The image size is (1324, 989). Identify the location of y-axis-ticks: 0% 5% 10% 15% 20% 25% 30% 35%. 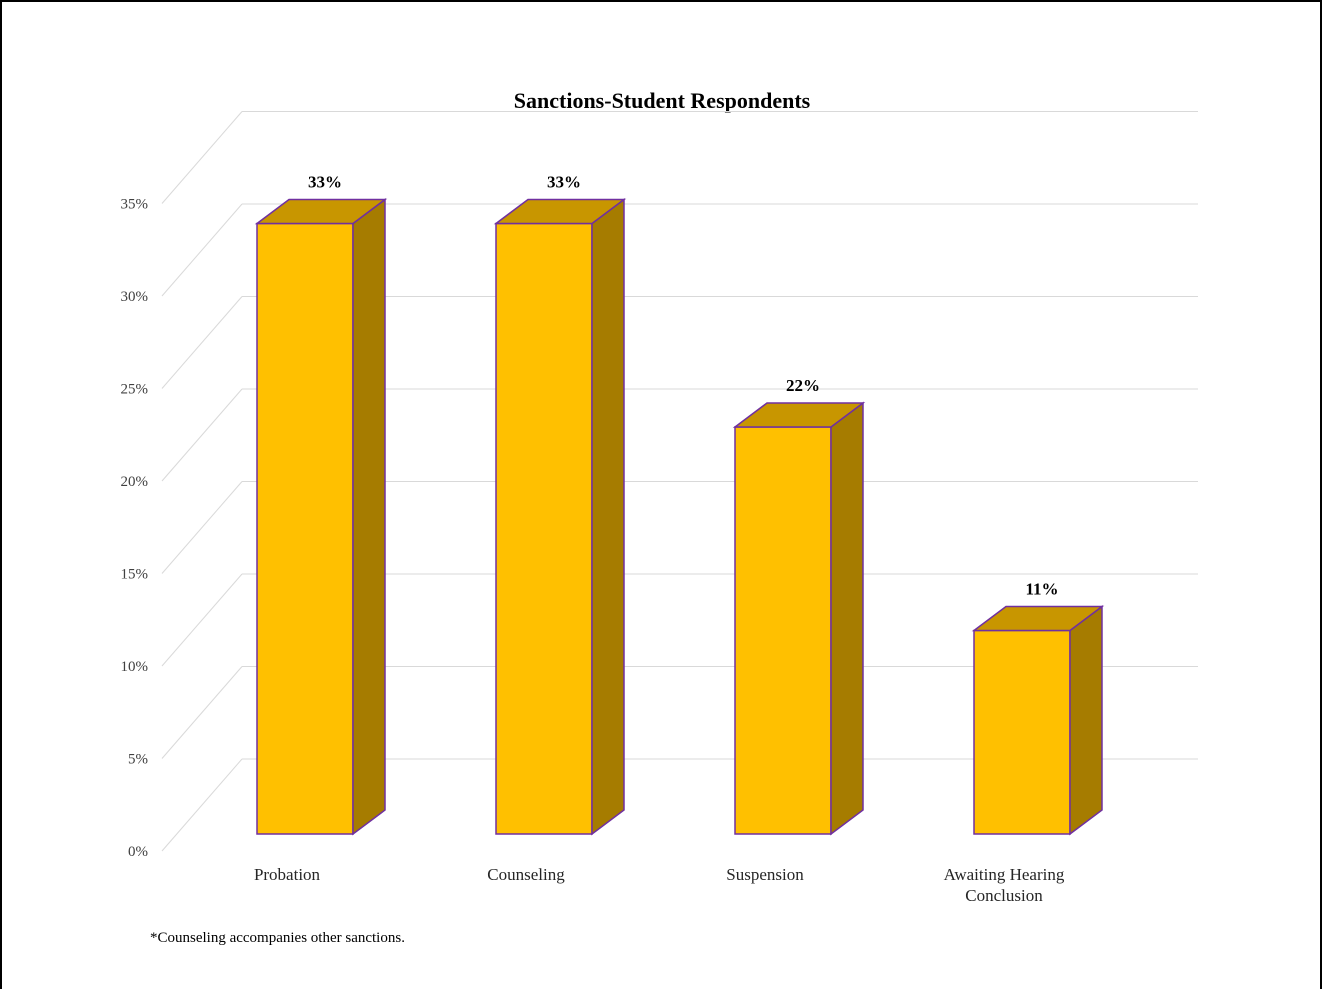
(135, 529).